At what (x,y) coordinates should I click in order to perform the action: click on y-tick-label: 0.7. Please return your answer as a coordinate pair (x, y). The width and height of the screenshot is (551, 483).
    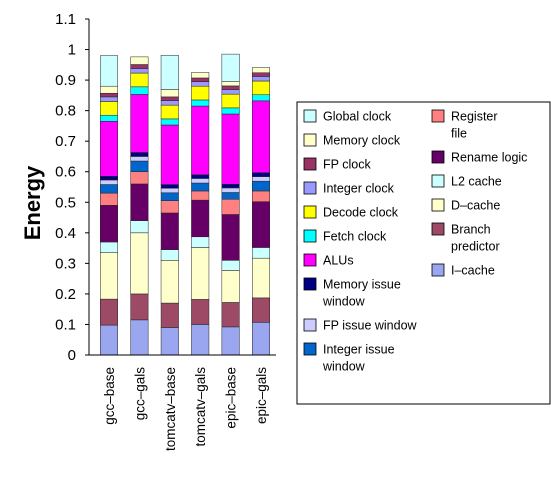
    Looking at the image, I should click on (65, 141).